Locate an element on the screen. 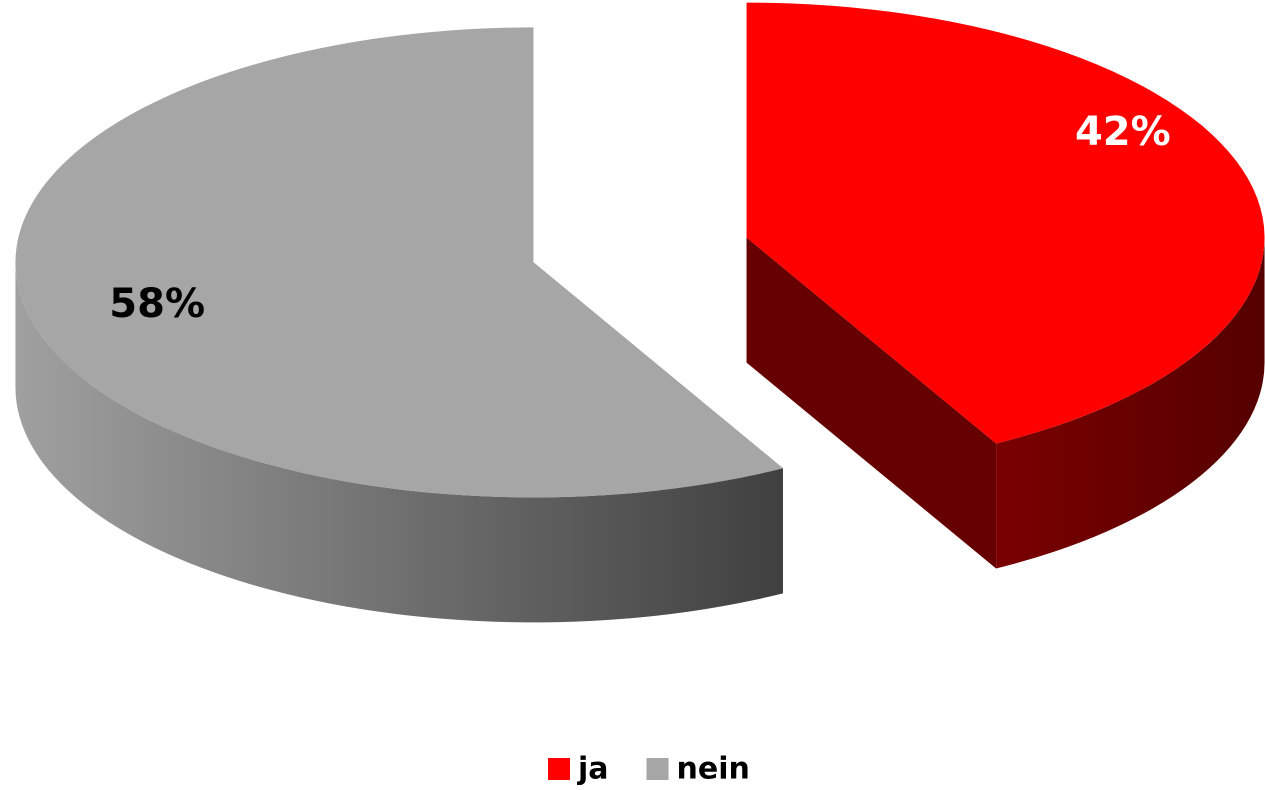 This screenshot has width=1265, height=790. data-label: 58% is located at coordinates (157, 304).